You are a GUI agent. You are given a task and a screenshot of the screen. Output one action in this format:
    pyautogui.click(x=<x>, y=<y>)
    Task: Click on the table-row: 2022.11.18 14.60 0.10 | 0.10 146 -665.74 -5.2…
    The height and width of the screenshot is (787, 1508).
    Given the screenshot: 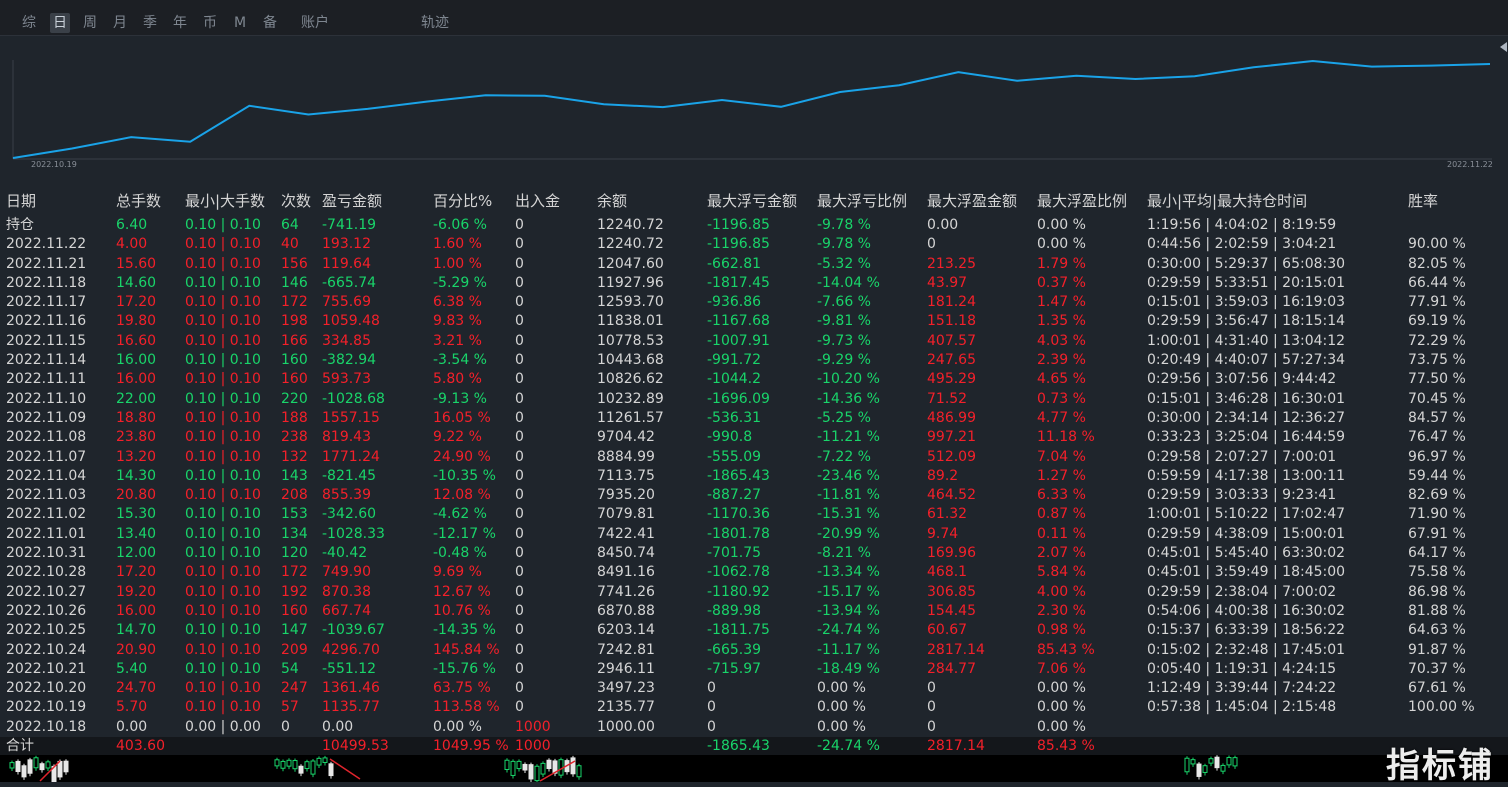 What is the action you would take?
    pyautogui.click(x=754, y=283)
    